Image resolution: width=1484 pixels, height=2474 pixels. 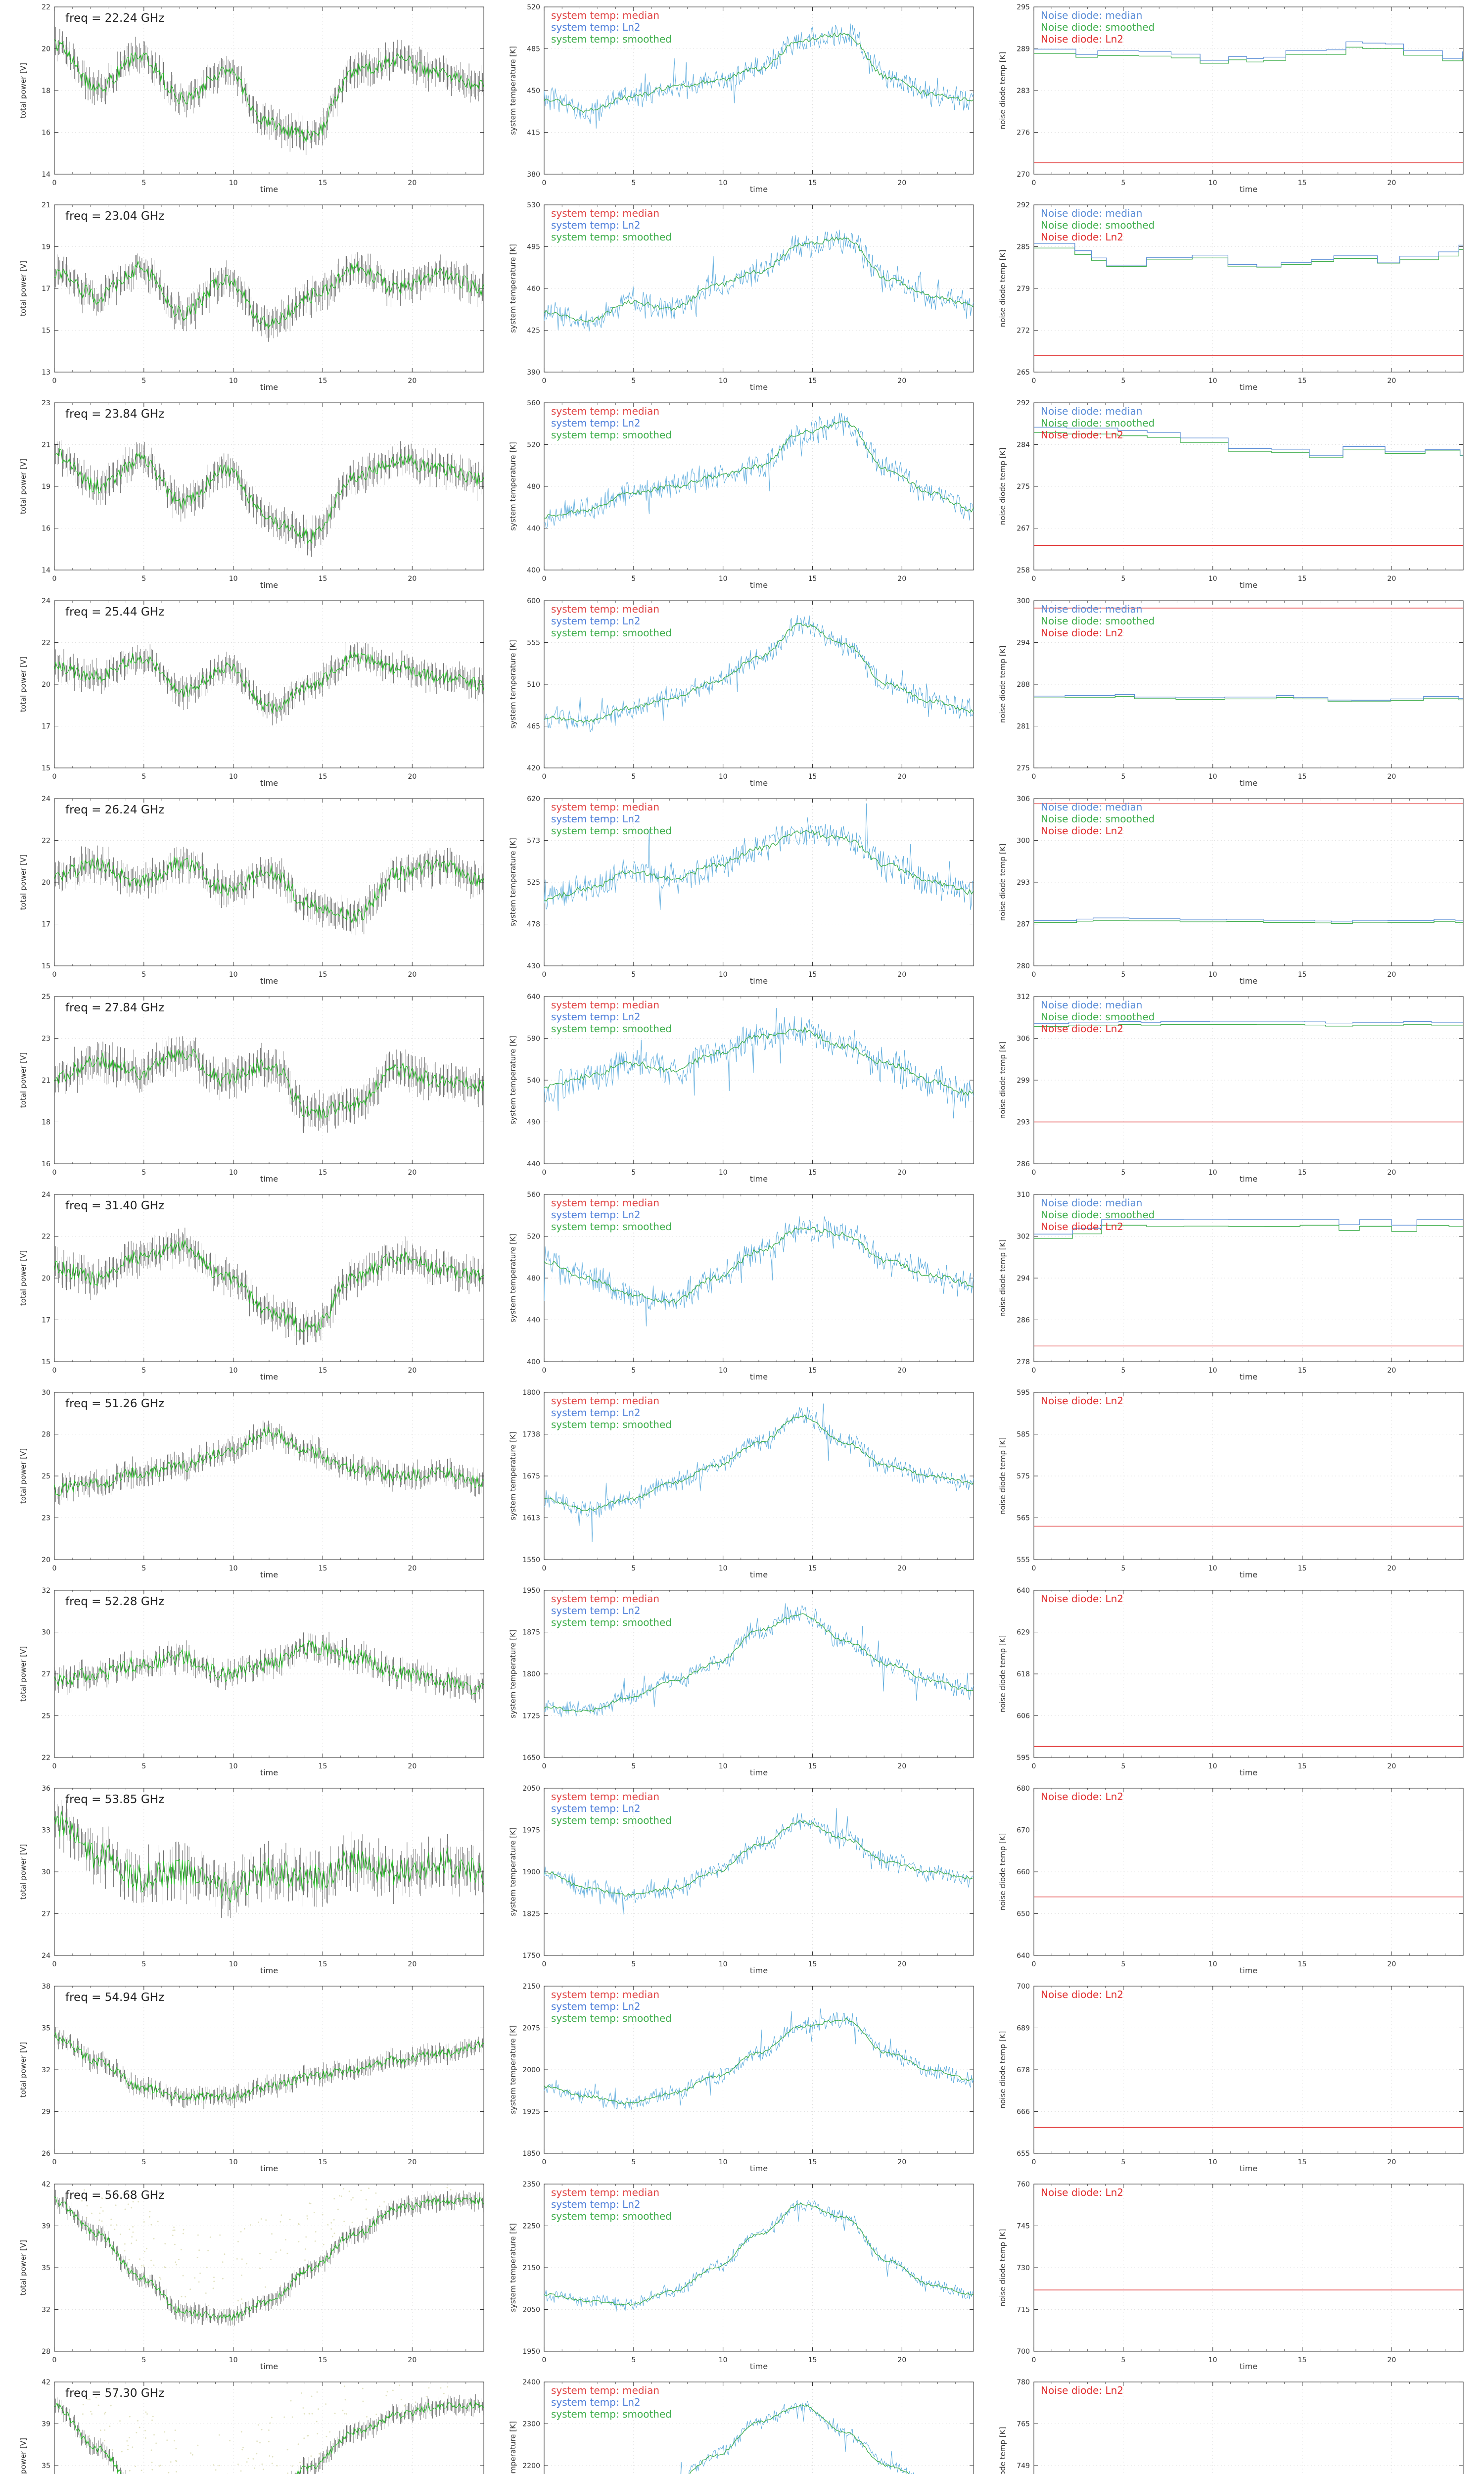 What do you see at coordinates (611, 39) in the screenshot?
I see `svg-text: system temp: smoothed` at bounding box center [611, 39].